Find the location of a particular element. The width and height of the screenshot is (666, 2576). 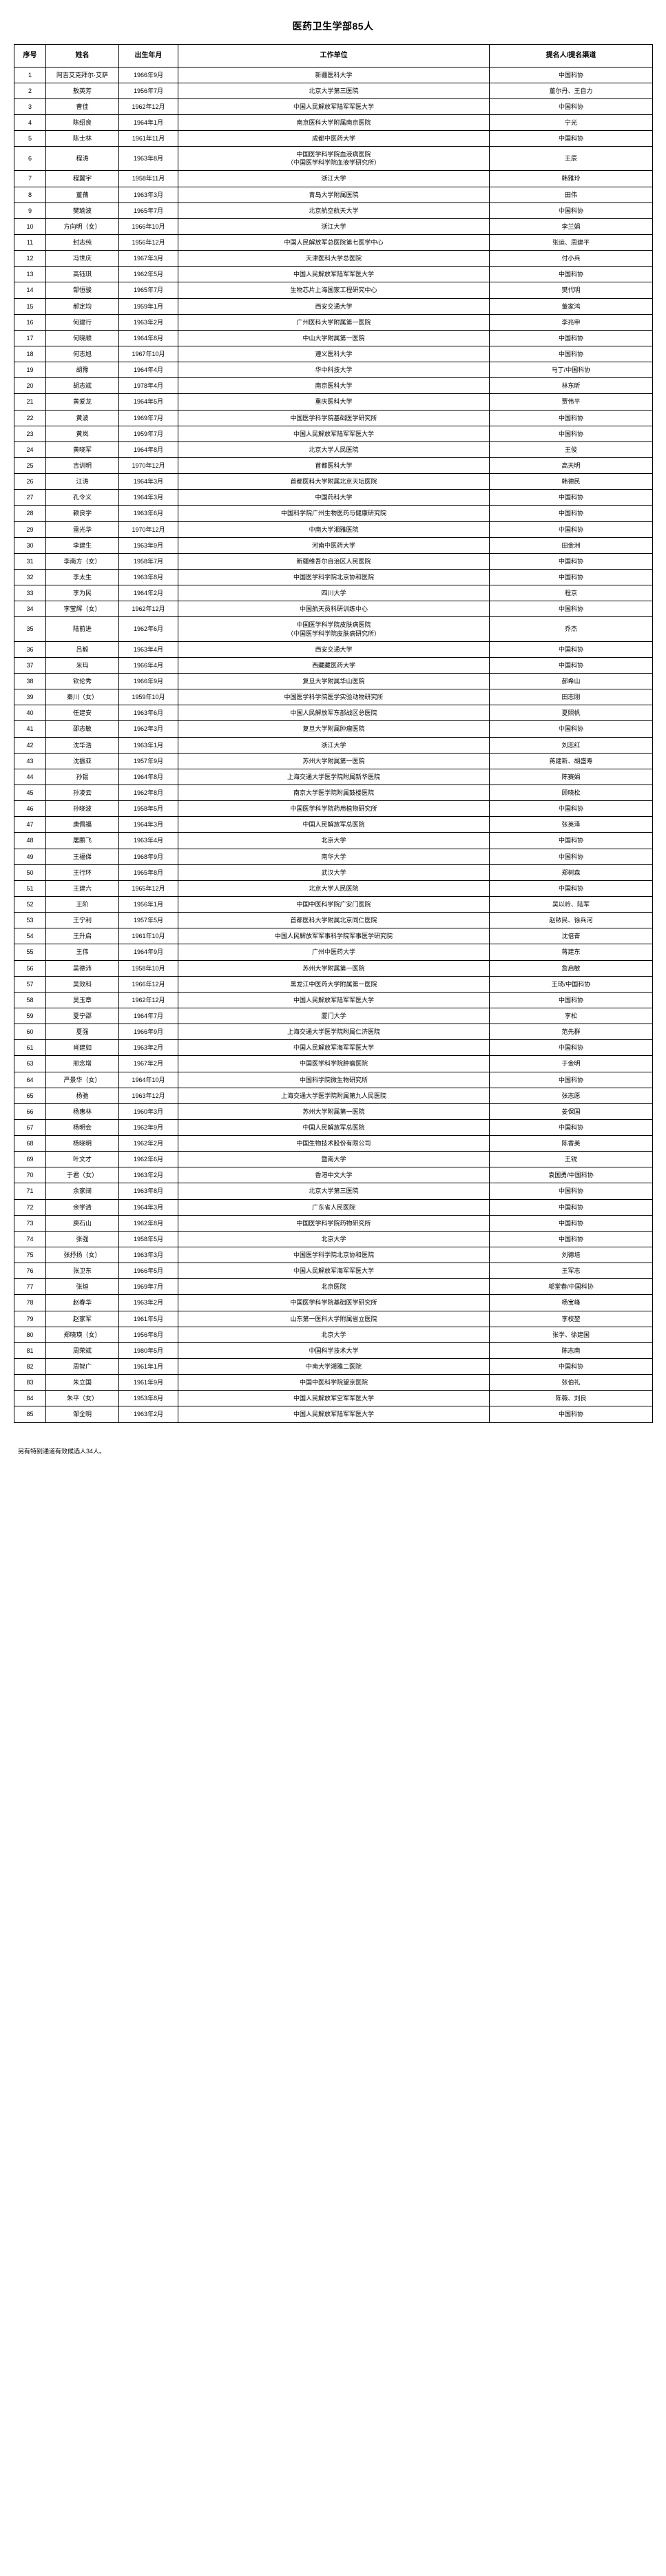

cell-birth: 1962年12月 is located at coordinates (148, 106).